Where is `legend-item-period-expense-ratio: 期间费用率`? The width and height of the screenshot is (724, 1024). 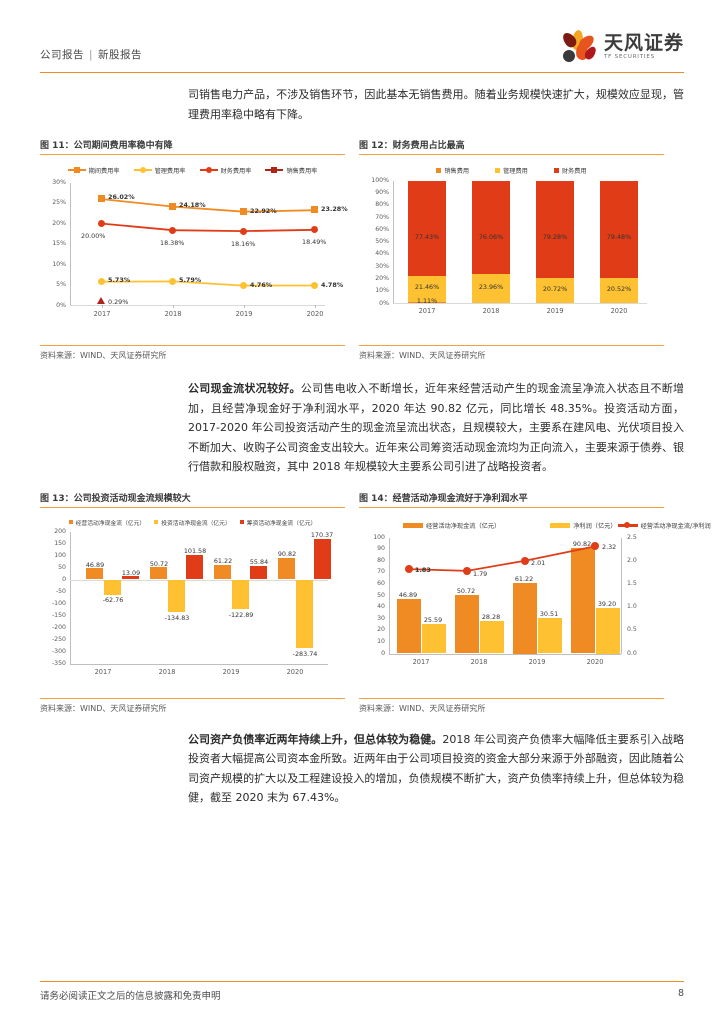
legend-item-period-expense-ratio: 期间费用率 is located at coordinates (93, 170).